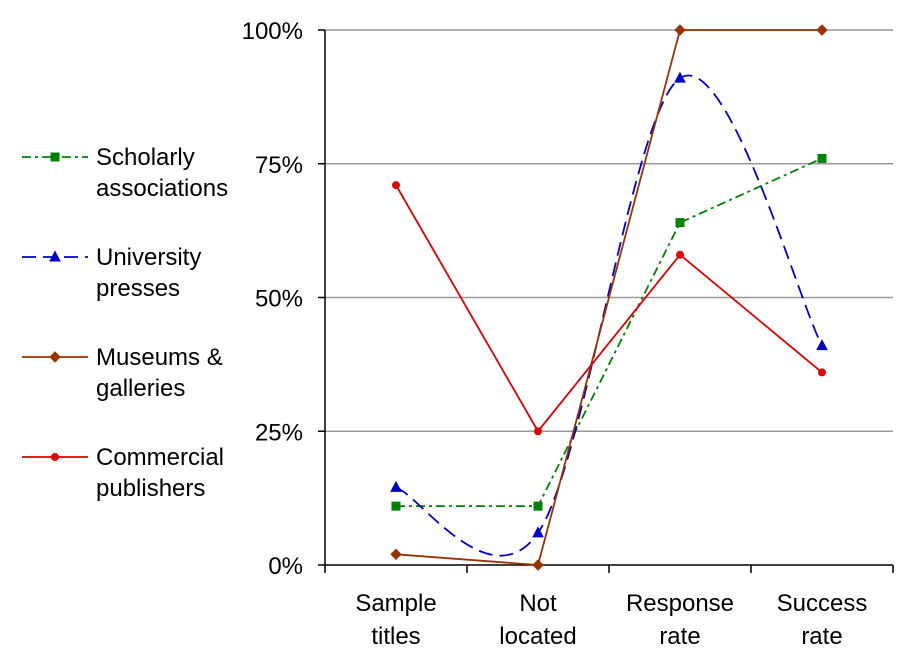  Describe the element at coordinates (122, 373) in the screenshot. I see `legend-item: Museums & galleries` at that location.